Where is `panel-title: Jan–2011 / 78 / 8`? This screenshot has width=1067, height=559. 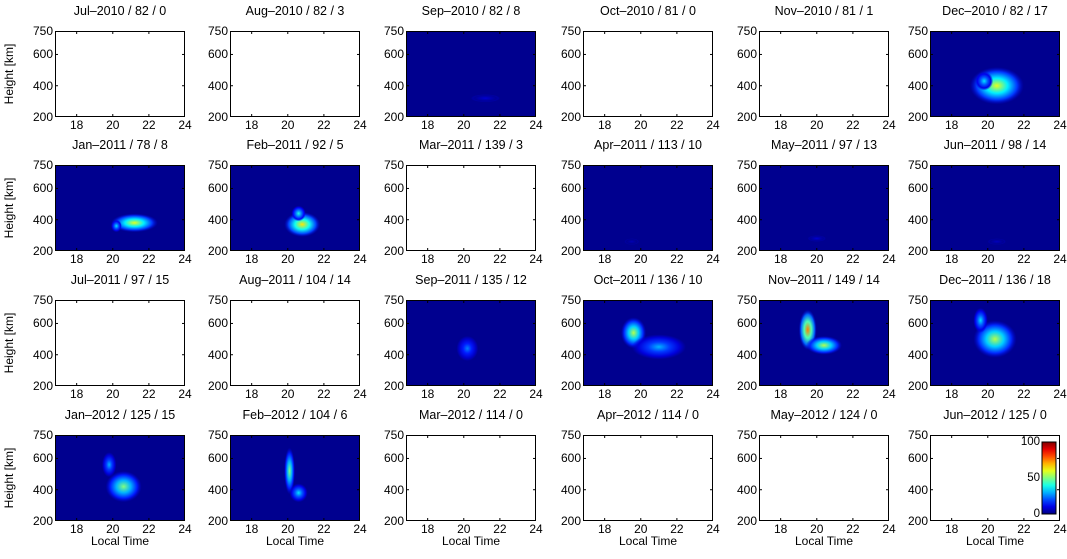 panel-title: Jan–2011 / 78 / 8 is located at coordinates (120, 145).